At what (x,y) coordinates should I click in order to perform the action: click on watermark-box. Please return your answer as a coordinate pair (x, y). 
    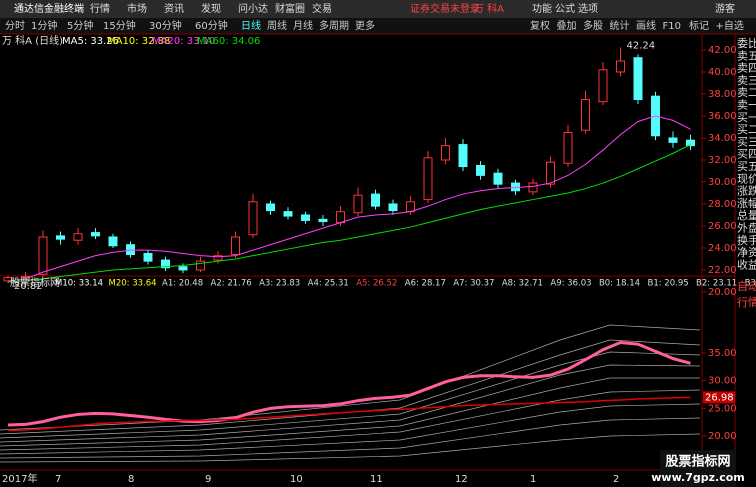
    Looking at the image, I should click on (698, 468).